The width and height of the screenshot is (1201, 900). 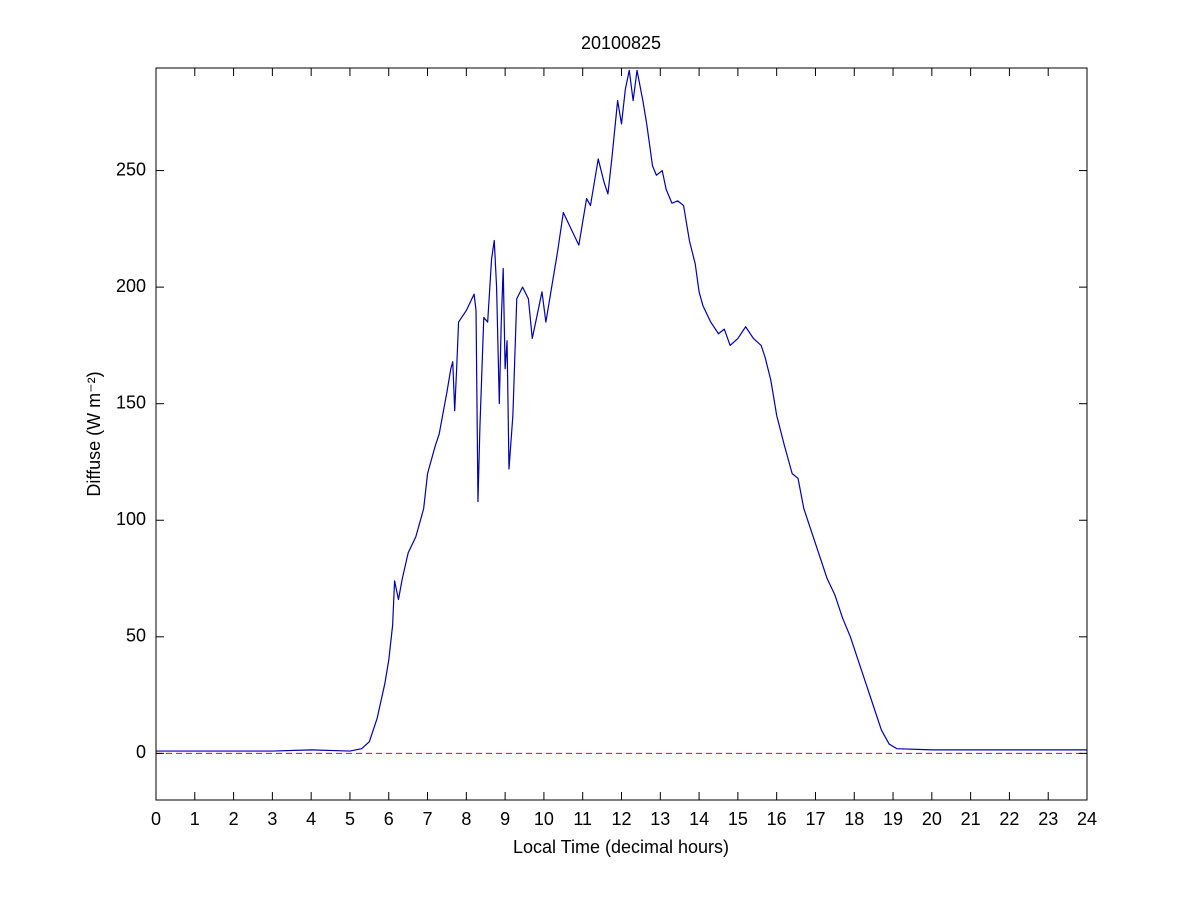 What do you see at coordinates (932, 819) in the screenshot?
I see `x-tick-label: 20` at bounding box center [932, 819].